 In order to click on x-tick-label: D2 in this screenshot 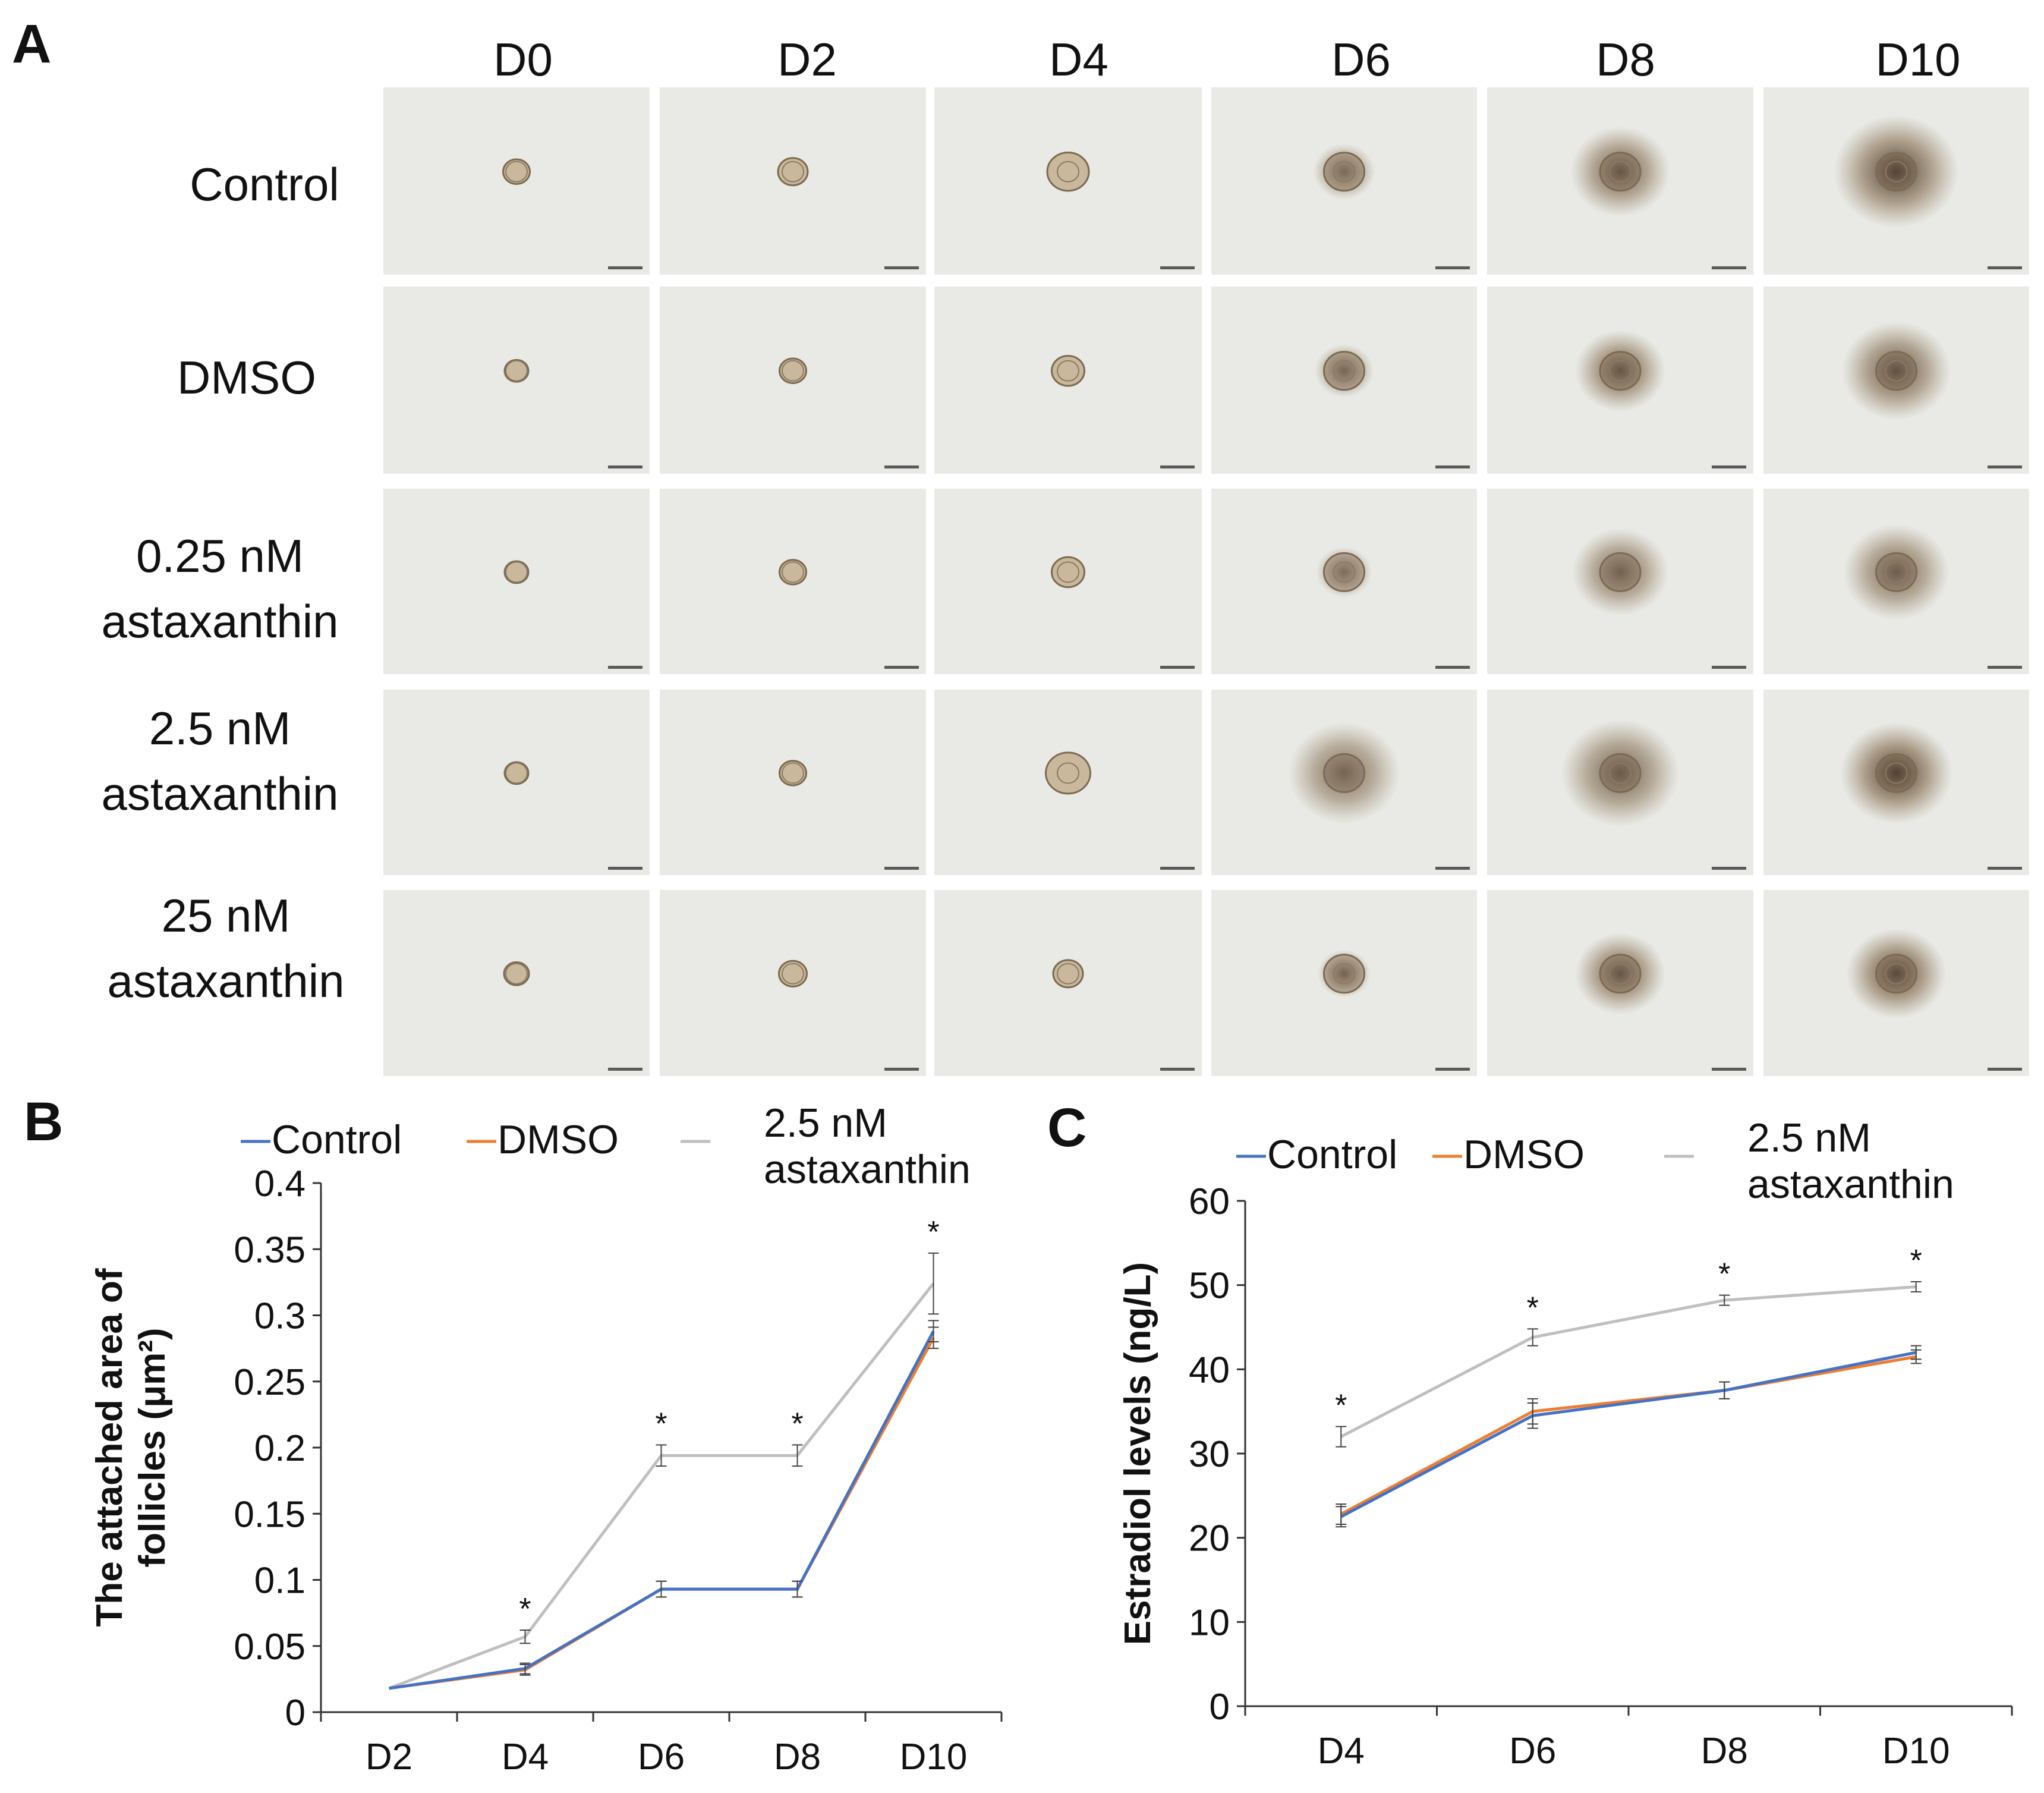, I will do `click(389, 1757)`.